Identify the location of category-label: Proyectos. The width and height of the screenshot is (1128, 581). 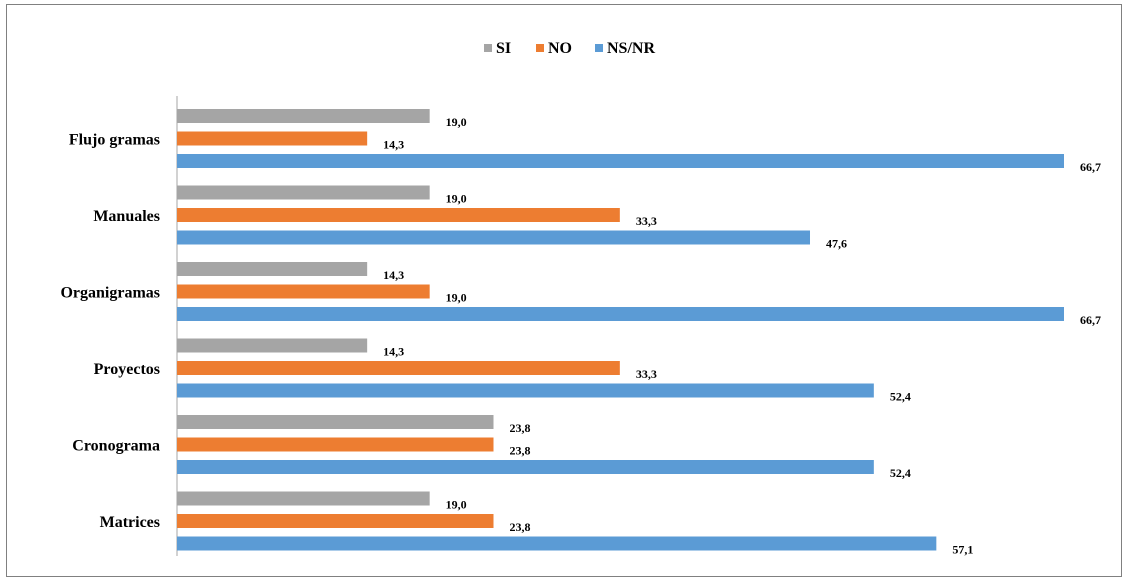
(127, 369).